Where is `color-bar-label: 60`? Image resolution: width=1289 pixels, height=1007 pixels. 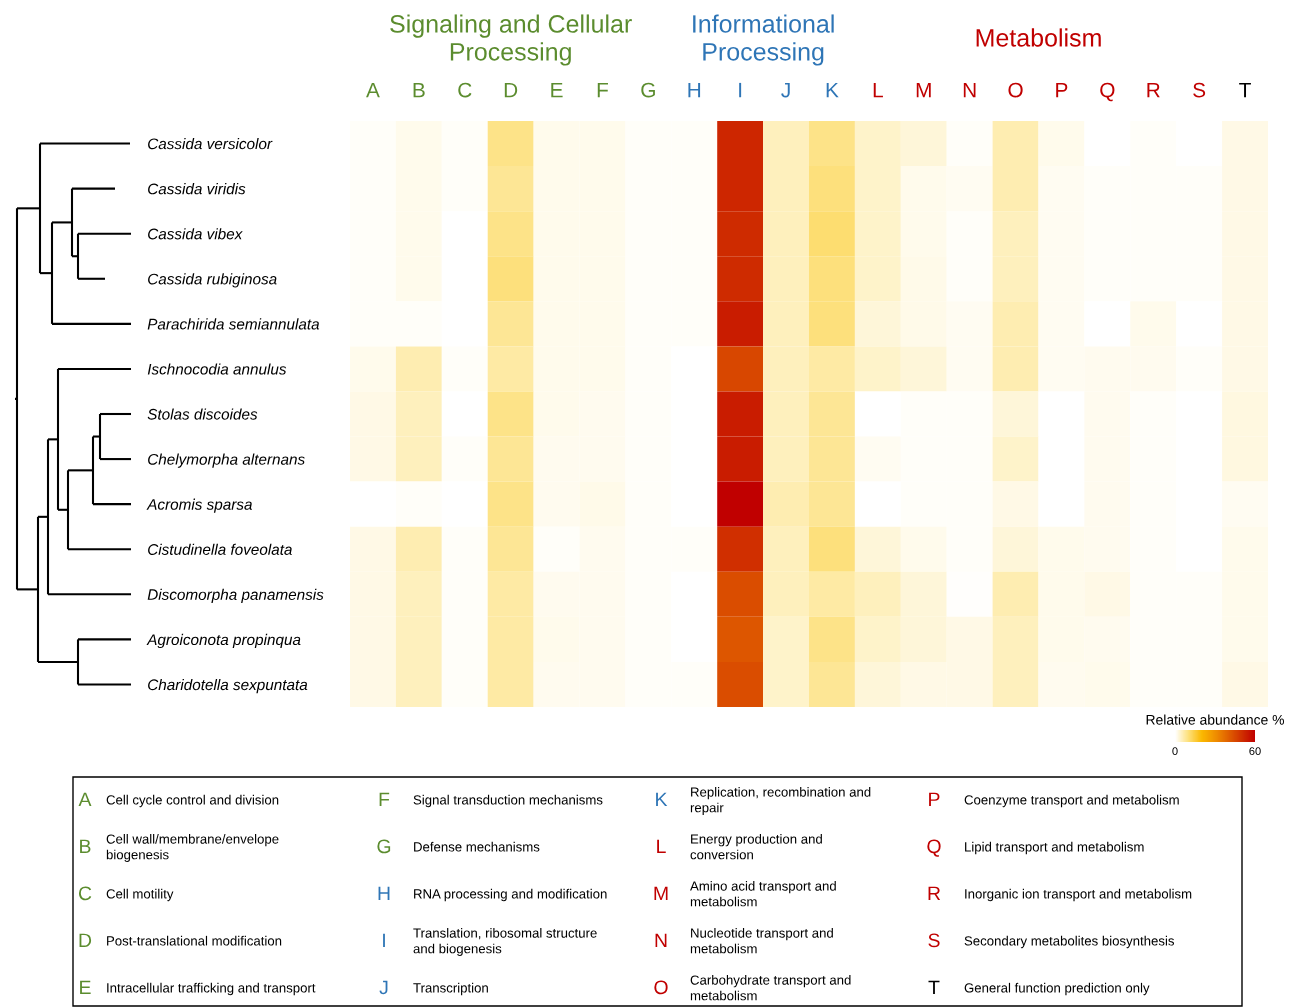 color-bar-label: 60 is located at coordinates (1255, 751).